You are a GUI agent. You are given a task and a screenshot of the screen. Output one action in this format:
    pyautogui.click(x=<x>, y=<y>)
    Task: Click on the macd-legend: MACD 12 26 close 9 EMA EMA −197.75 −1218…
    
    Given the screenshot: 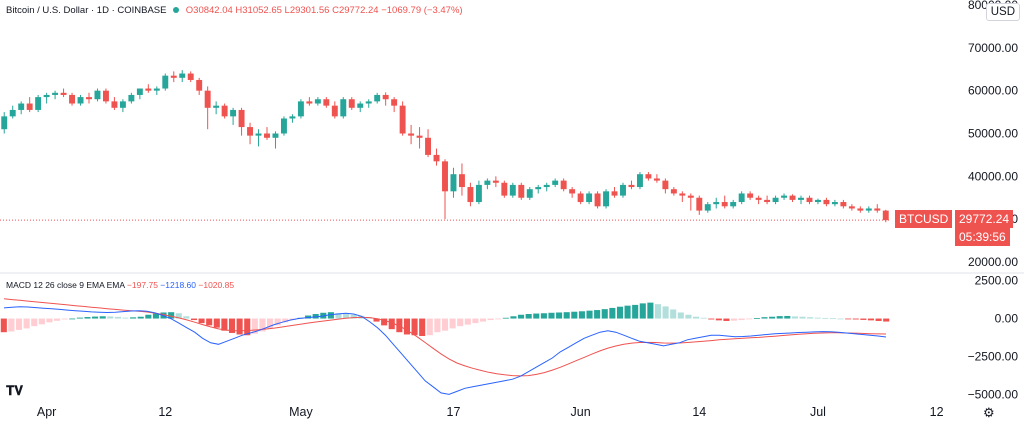 What is the action you would take?
    pyautogui.click(x=120, y=285)
    